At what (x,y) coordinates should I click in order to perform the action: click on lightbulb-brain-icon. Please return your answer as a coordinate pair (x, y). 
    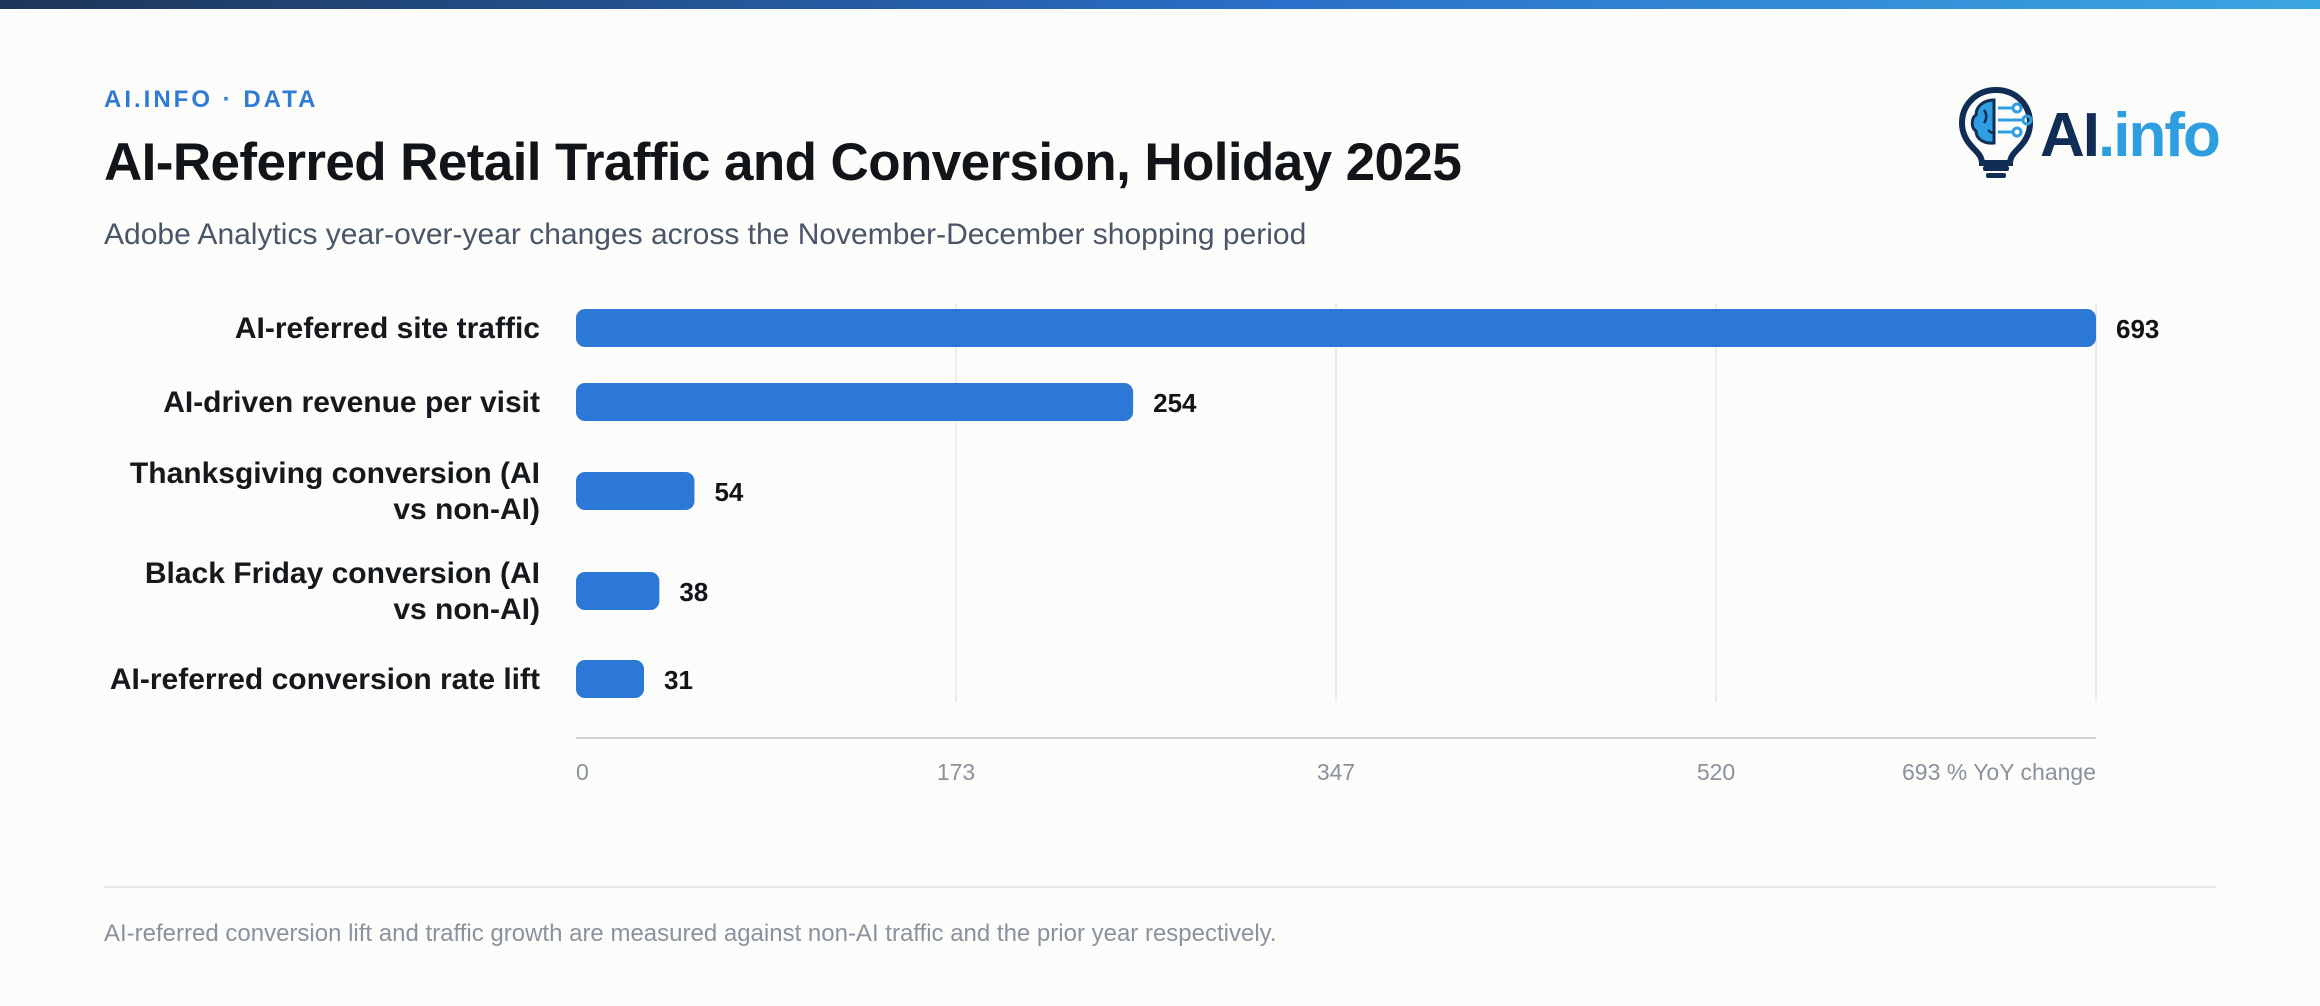
    Looking at the image, I should click on (1996, 132).